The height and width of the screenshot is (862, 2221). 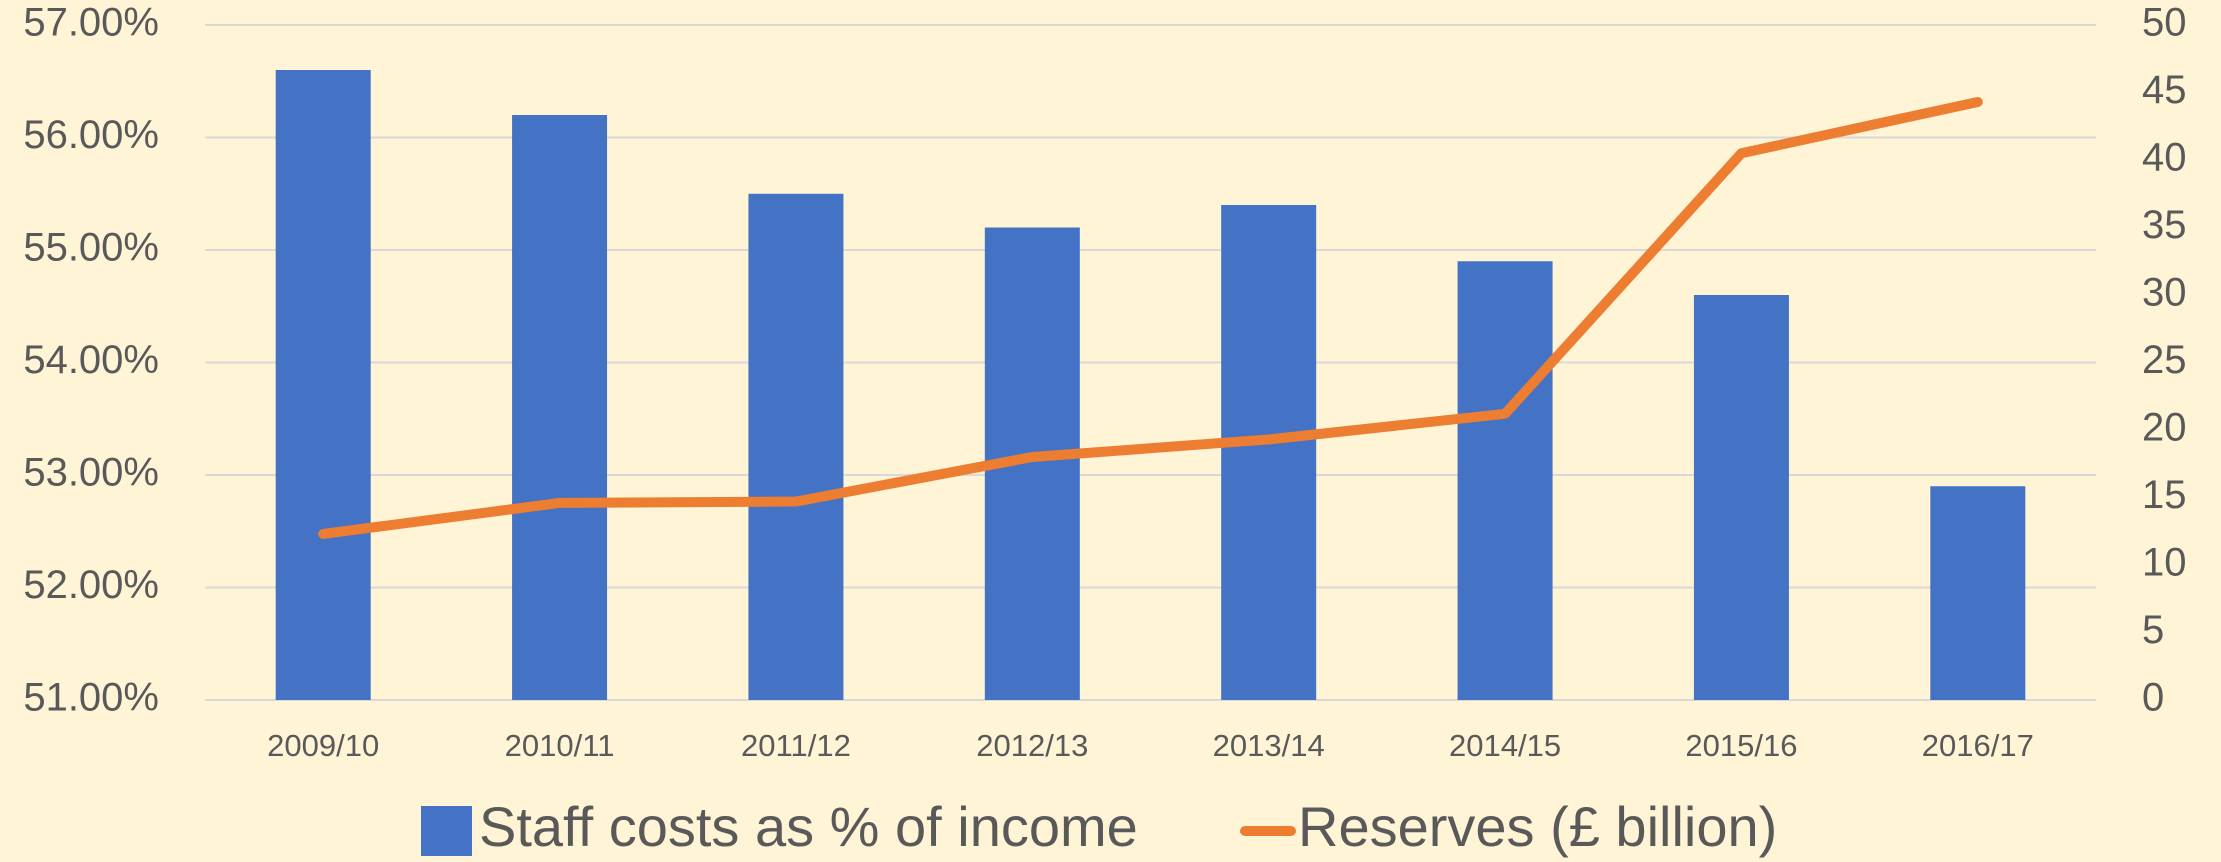 I want to click on x-tick-label: 2014/15, so click(x=1505, y=745).